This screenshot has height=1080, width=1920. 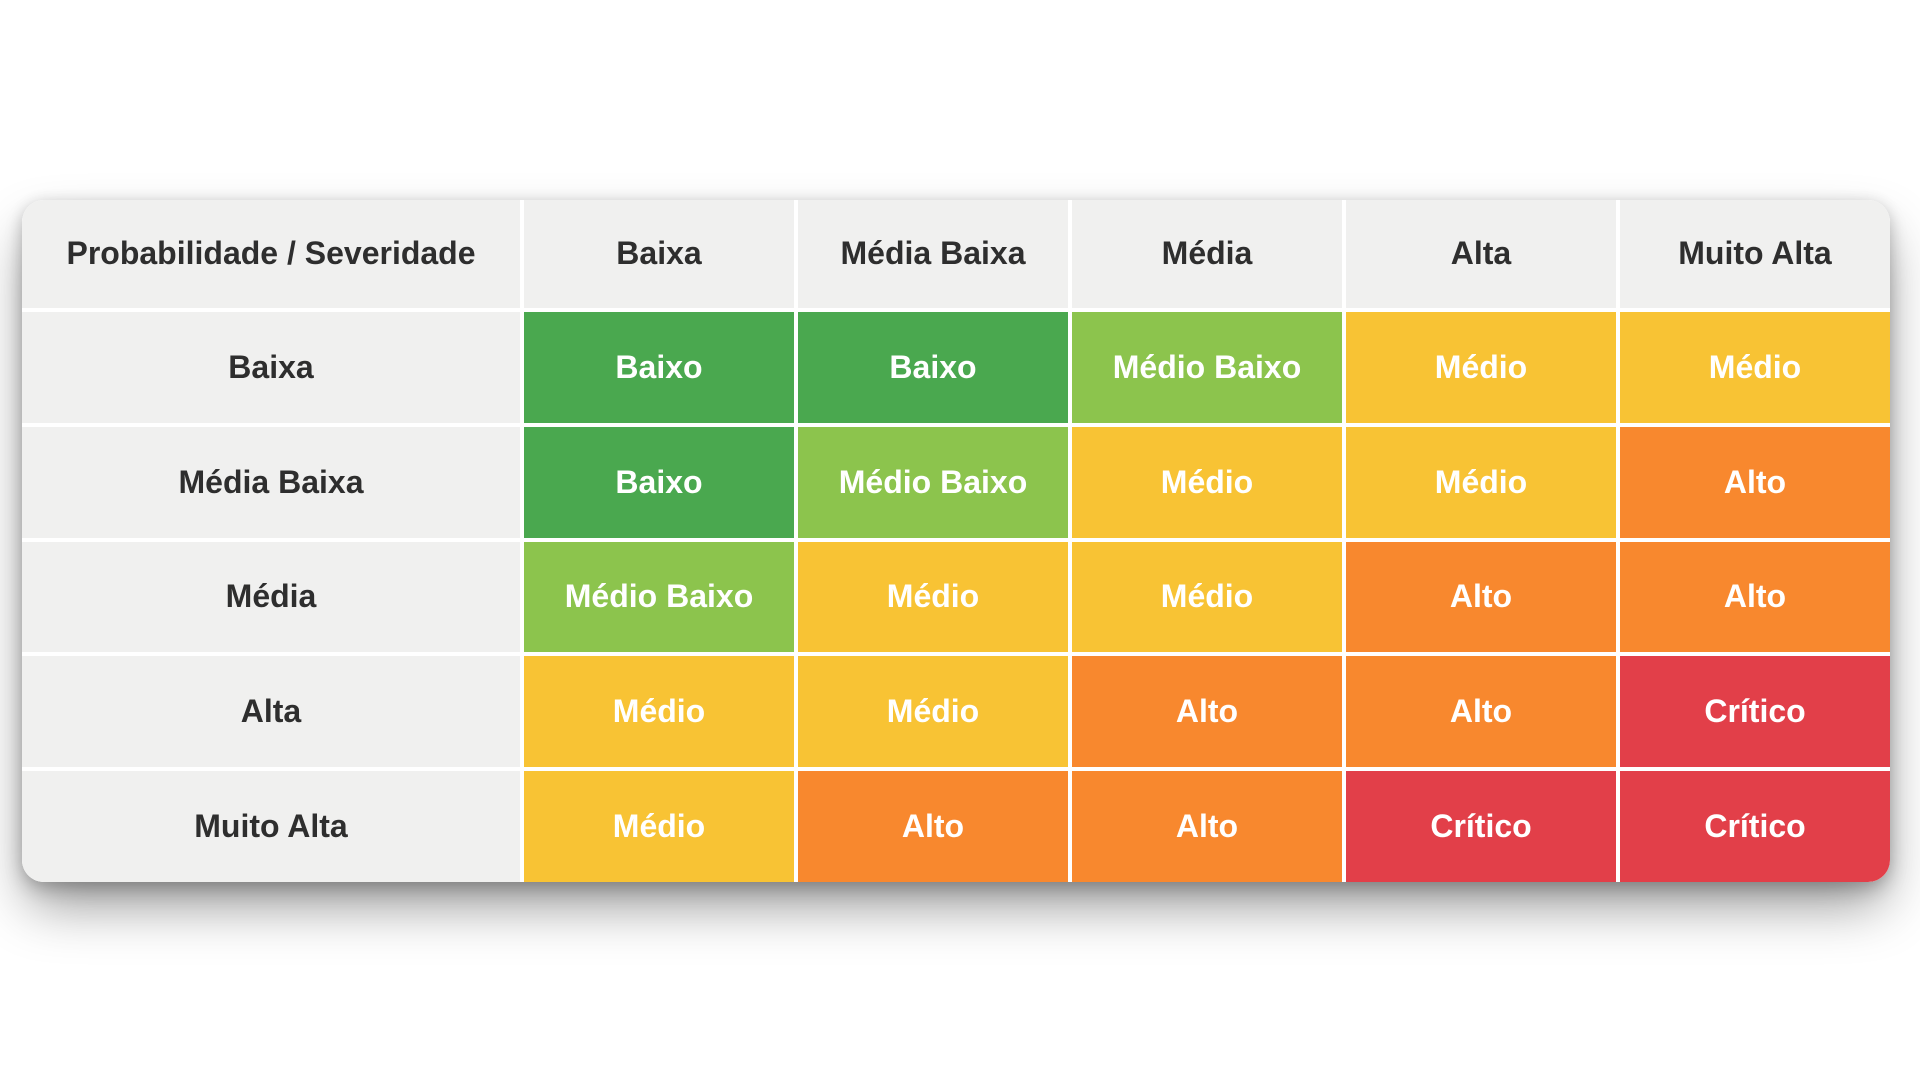 I want to click on column-header-5: Muito Alta, so click(x=1755, y=254).